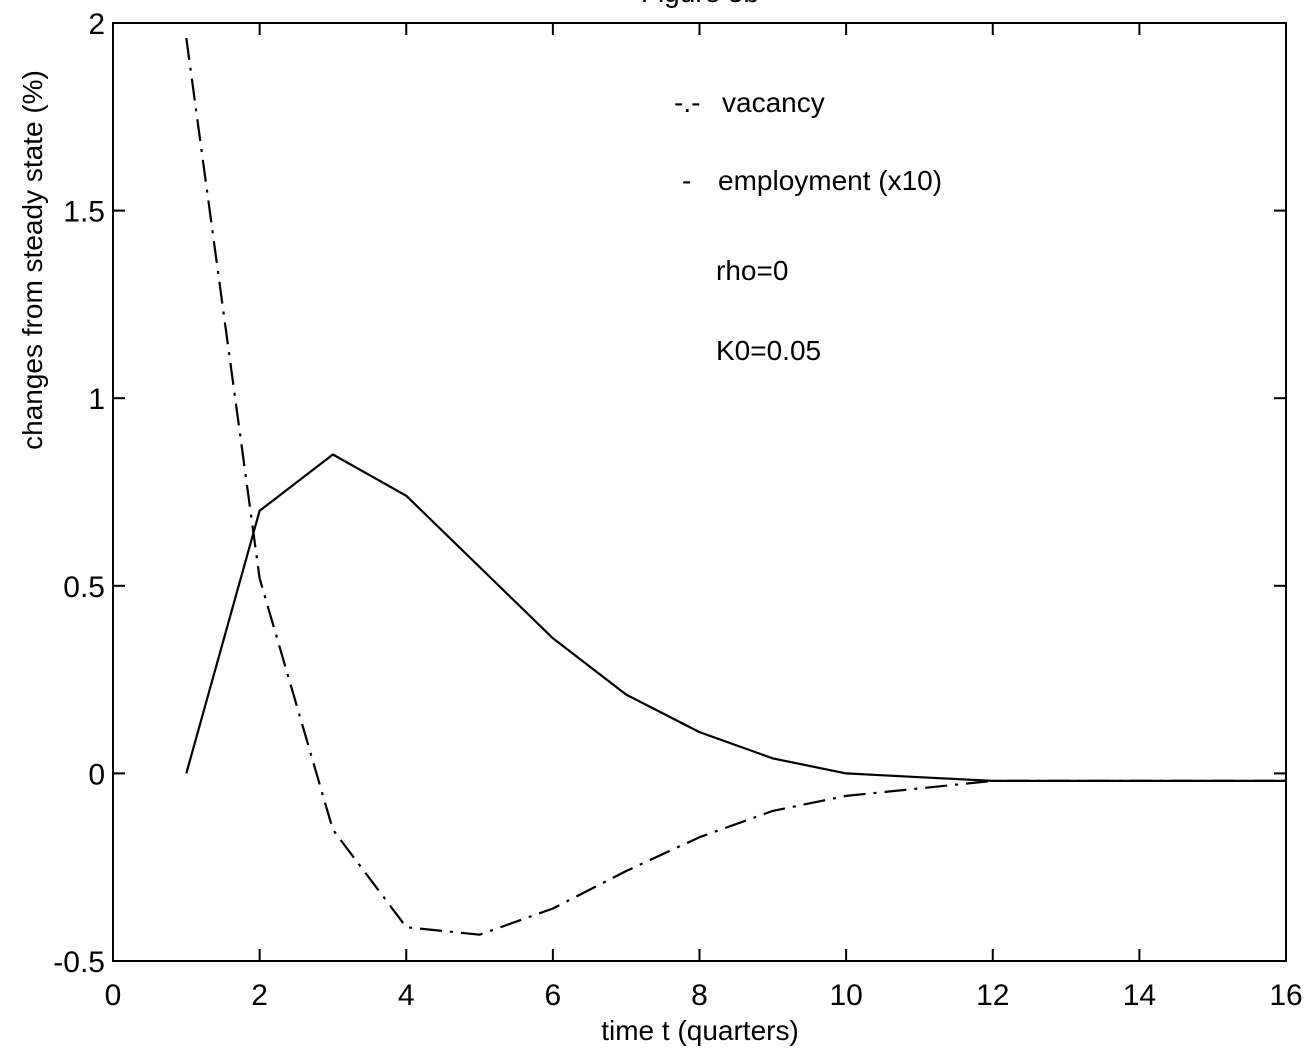 The width and height of the screenshot is (1315, 1050). Describe the element at coordinates (553, 995) in the screenshot. I see `x-tick-label: 6` at that location.